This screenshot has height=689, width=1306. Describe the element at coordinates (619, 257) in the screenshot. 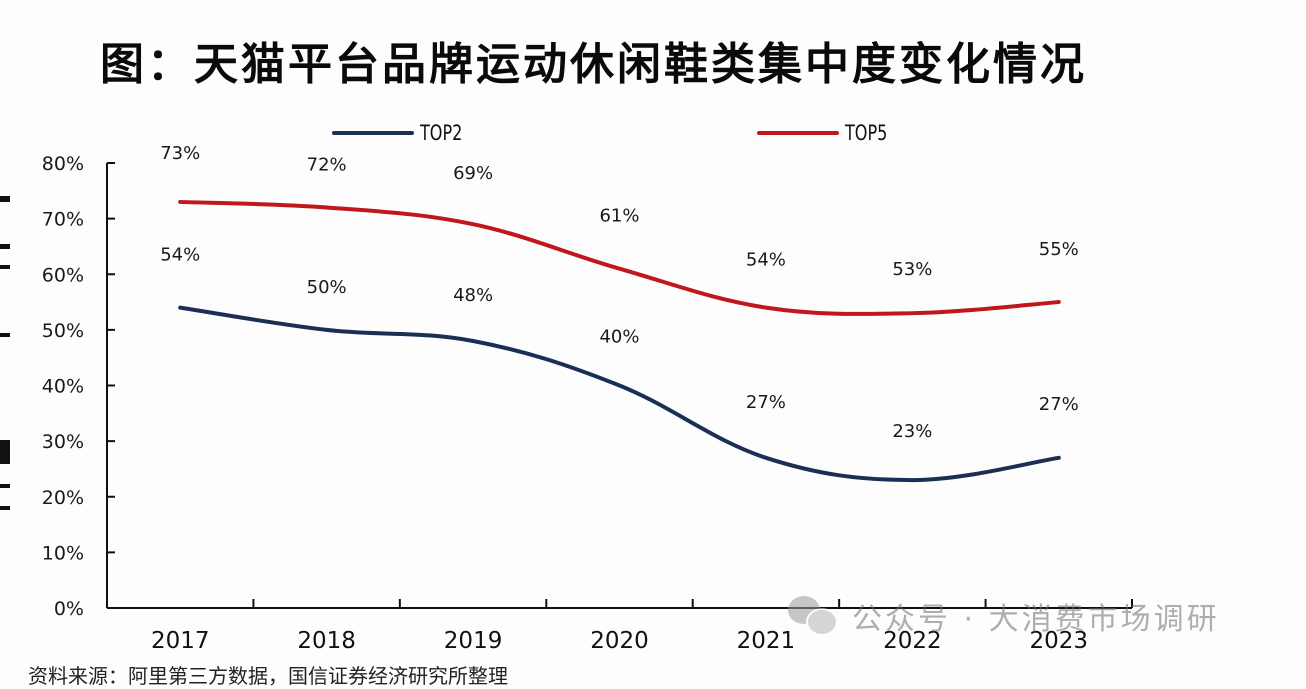

I see `series-line-top5` at that location.